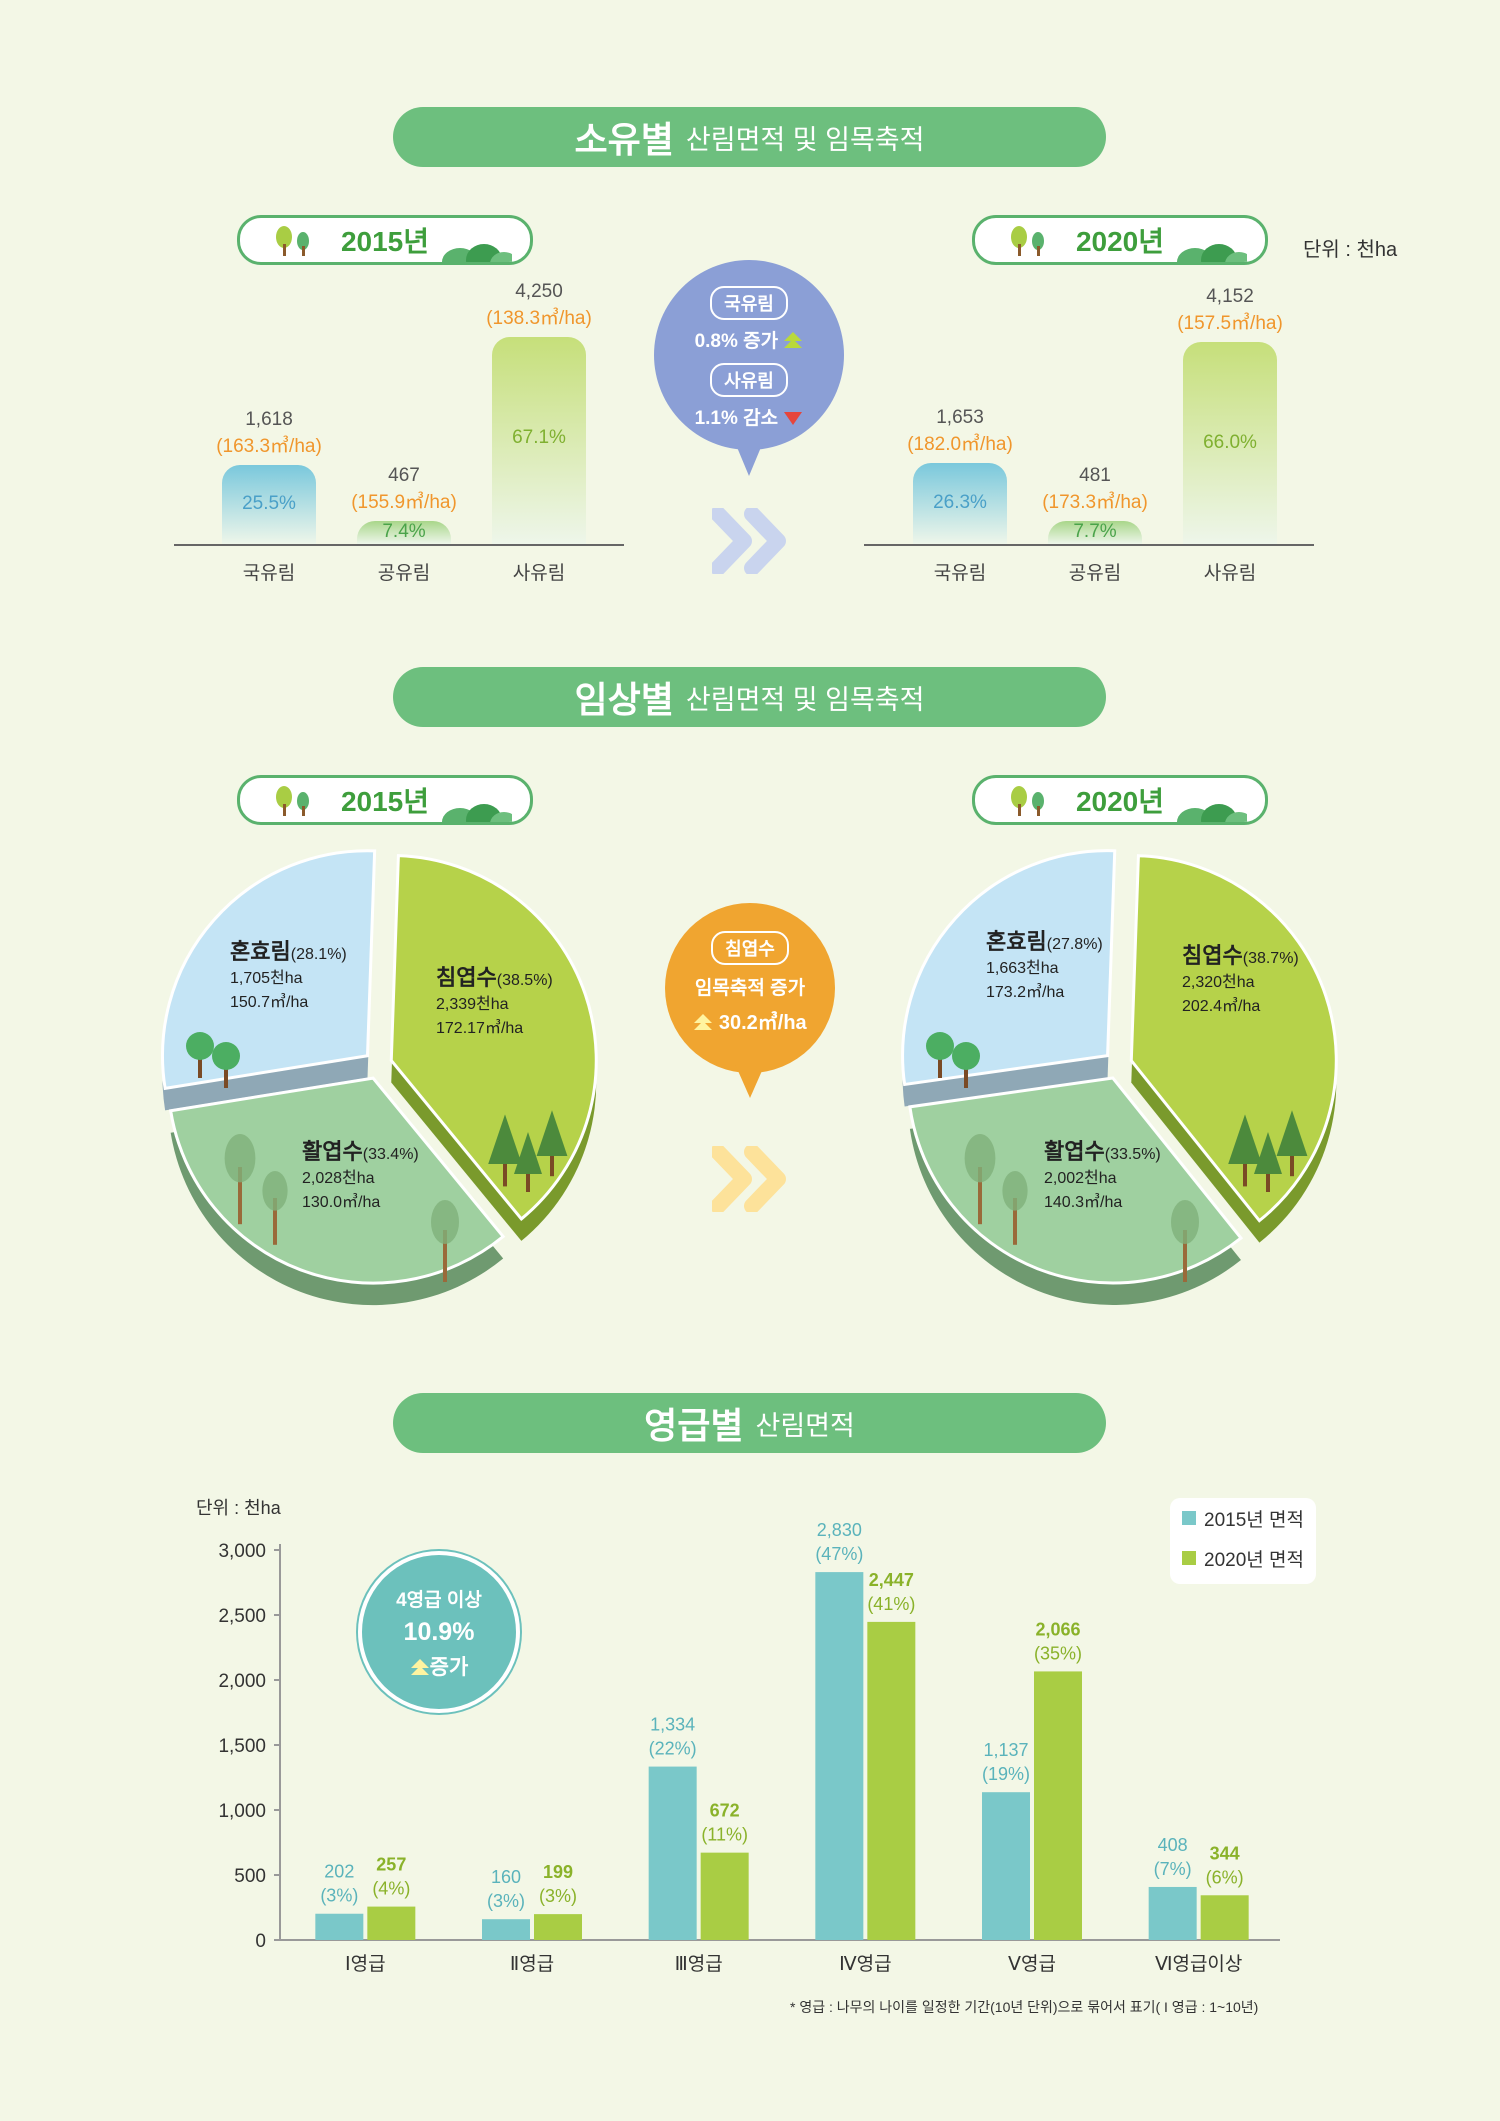  Describe the element at coordinates (1173, 1845) in the screenshot. I see `bar-value-label: 408` at that location.